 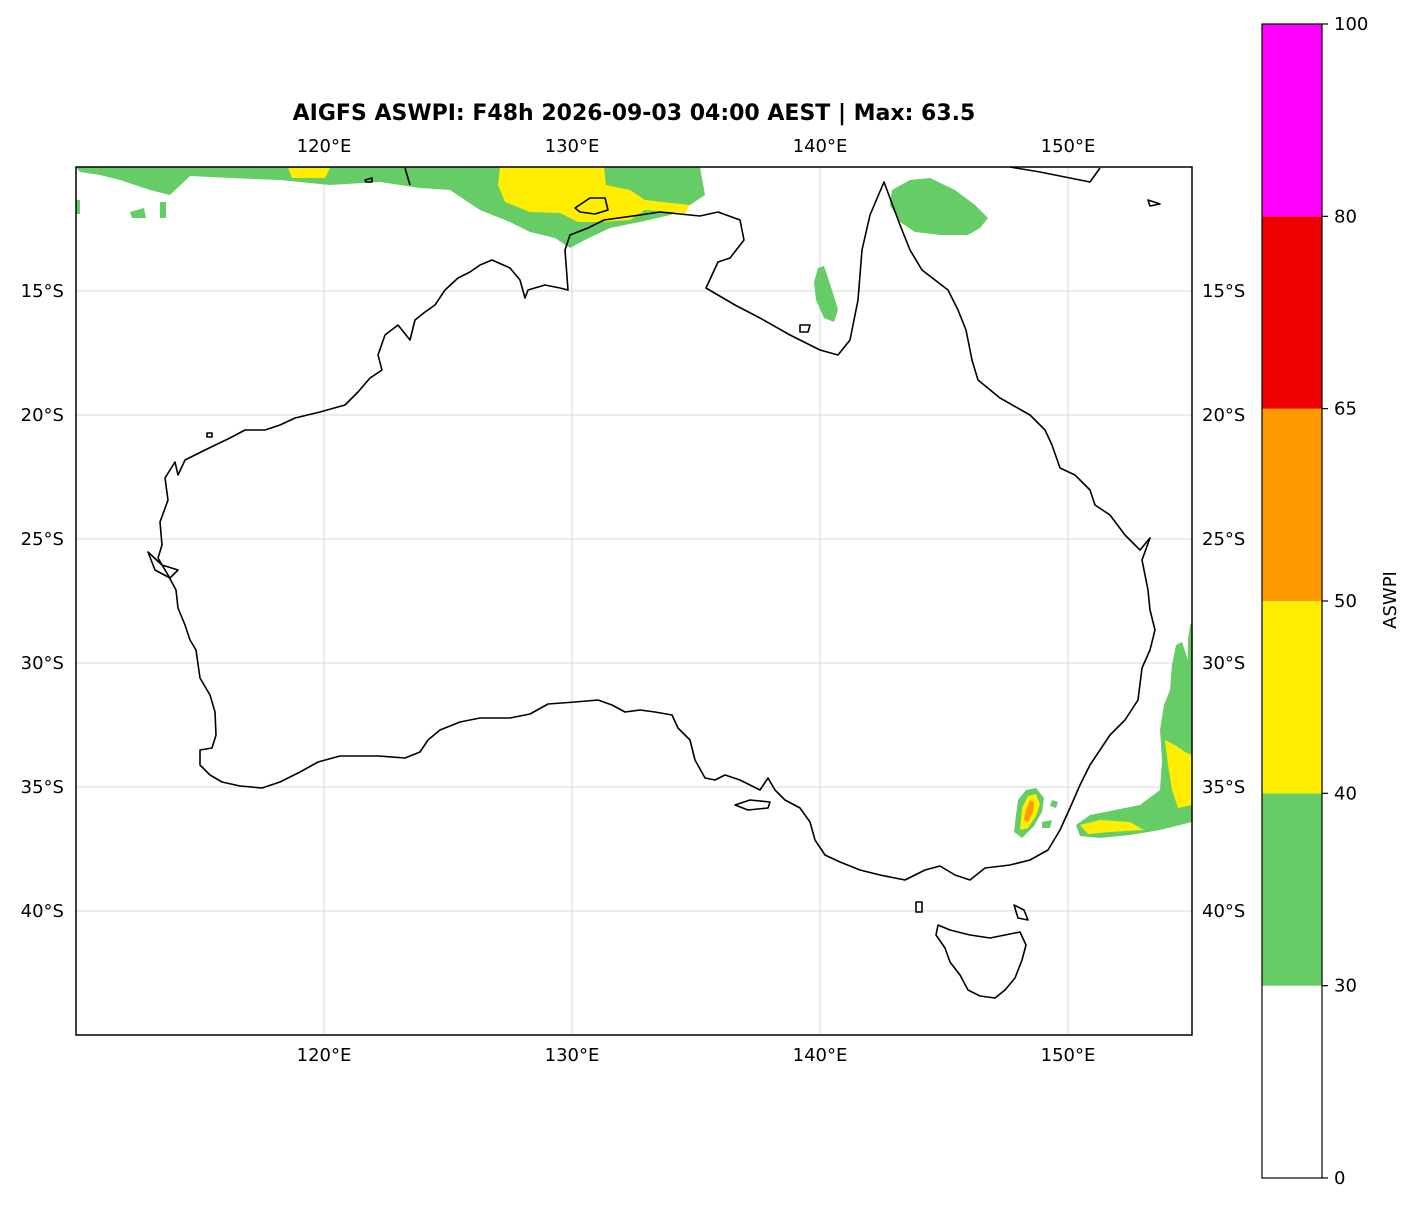 What do you see at coordinates (1345, 601) in the screenshot?
I see `colorbar-tick-label: 50` at bounding box center [1345, 601].